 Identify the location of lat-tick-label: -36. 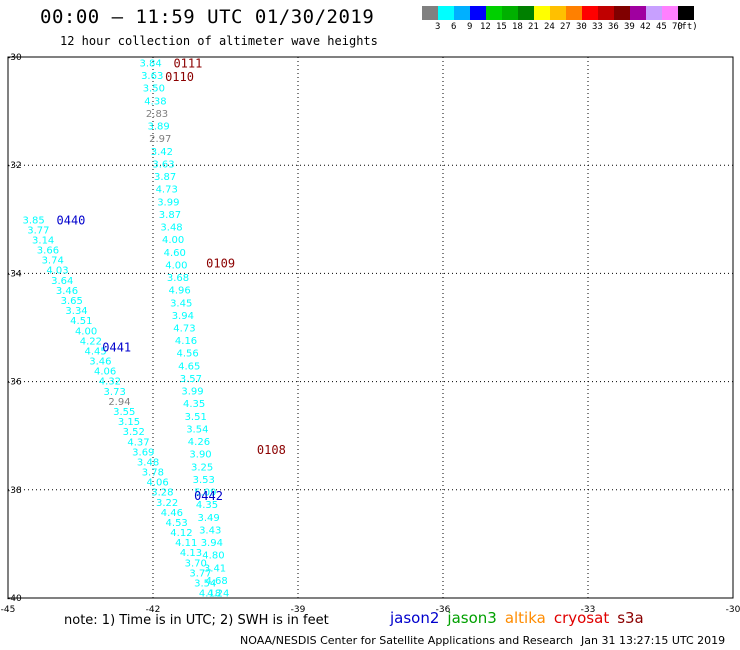
(14, 383).